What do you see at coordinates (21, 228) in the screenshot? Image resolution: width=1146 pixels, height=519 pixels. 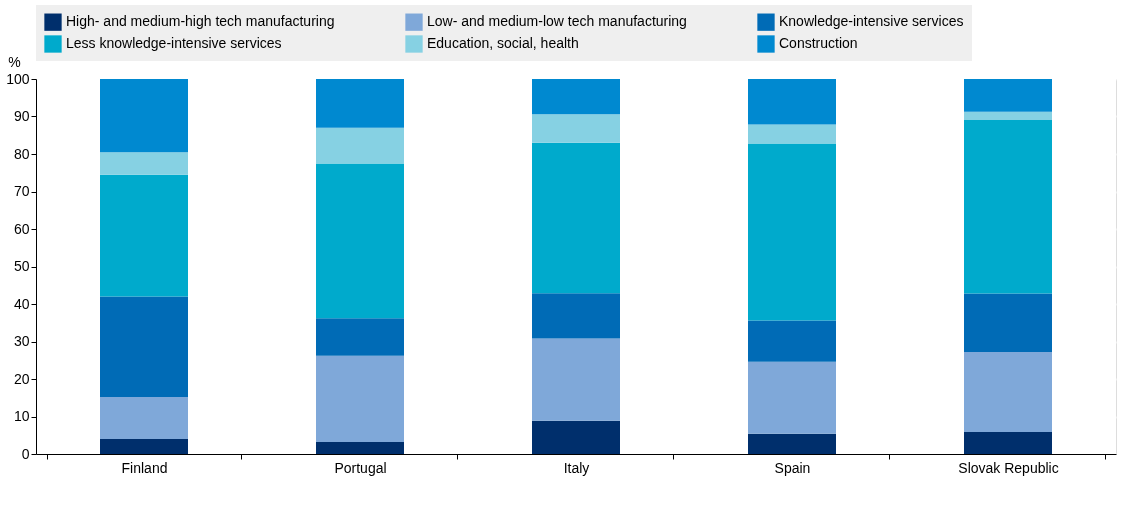 I see `y-tick-label: 60` at bounding box center [21, 228].